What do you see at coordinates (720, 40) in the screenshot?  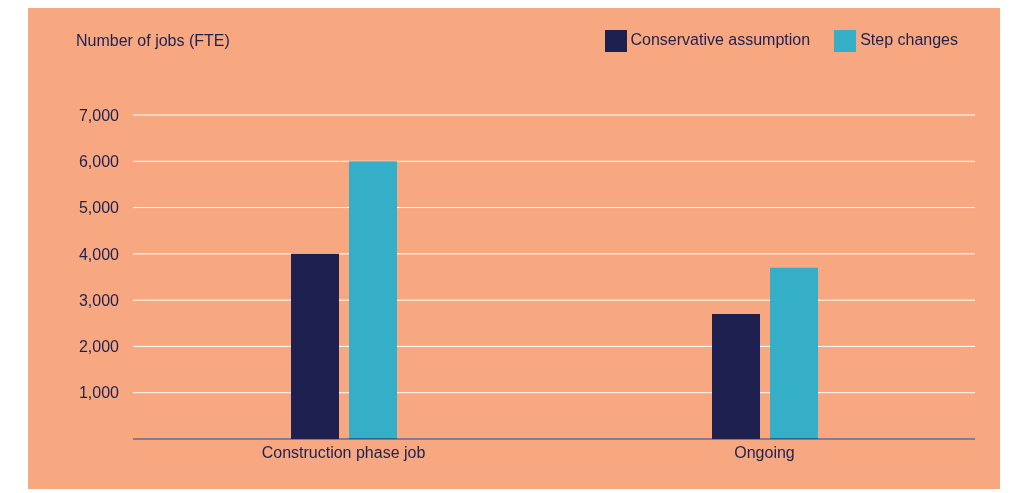 I see `legend-label: Conservative assumption` at bounding box center [720, 40].